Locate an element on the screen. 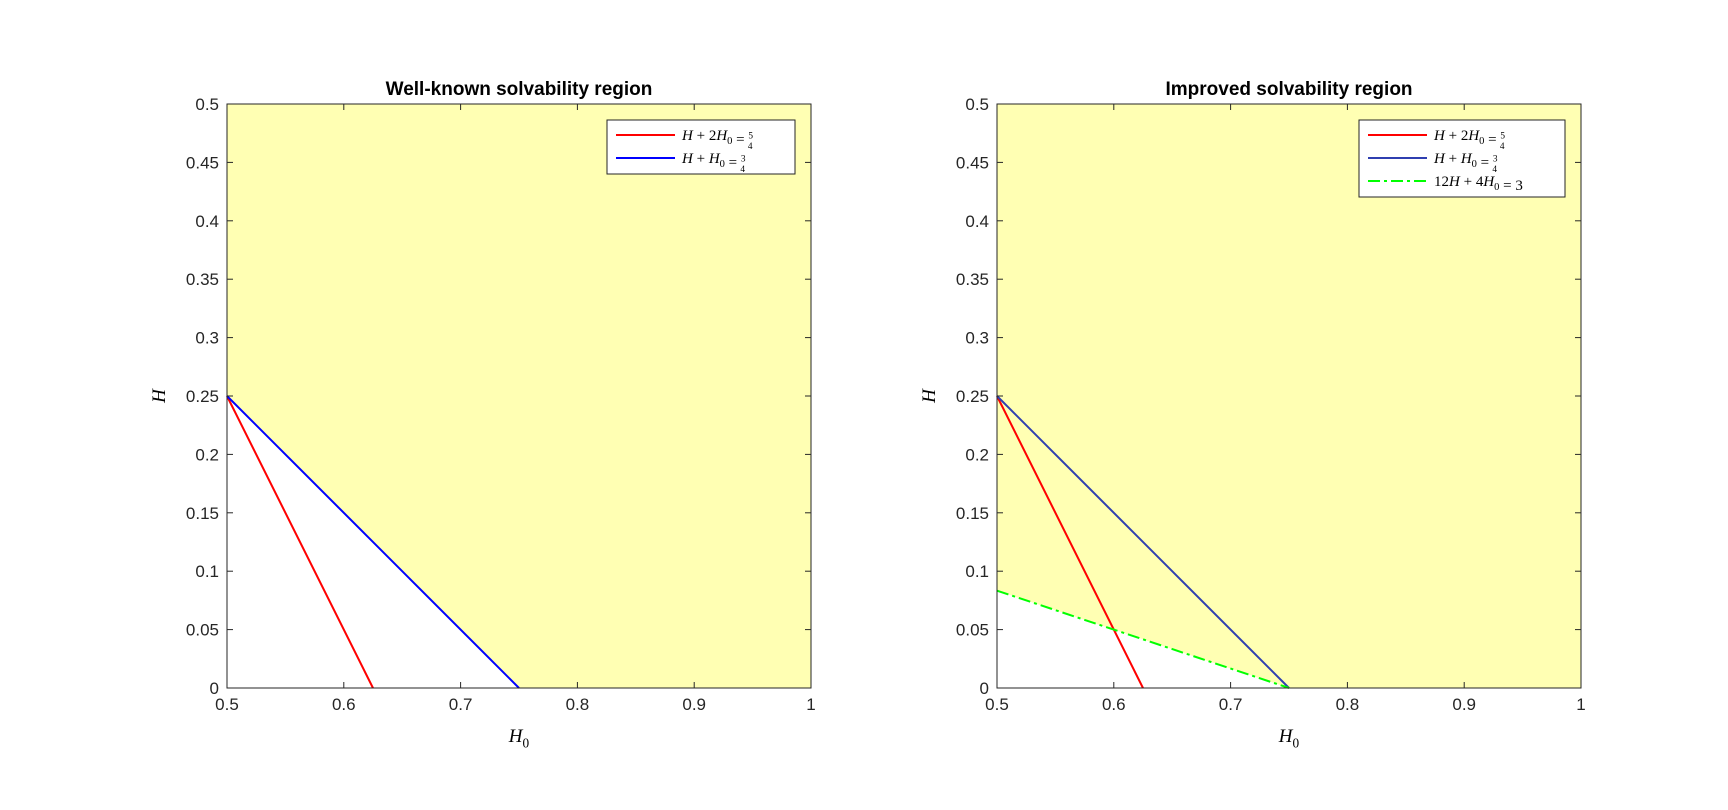 Image resolution: width=1728 pixels, height=810 pixels. legend-entry-3: 12H + 4H0 = 3 is located at coordinates (1478, 184).